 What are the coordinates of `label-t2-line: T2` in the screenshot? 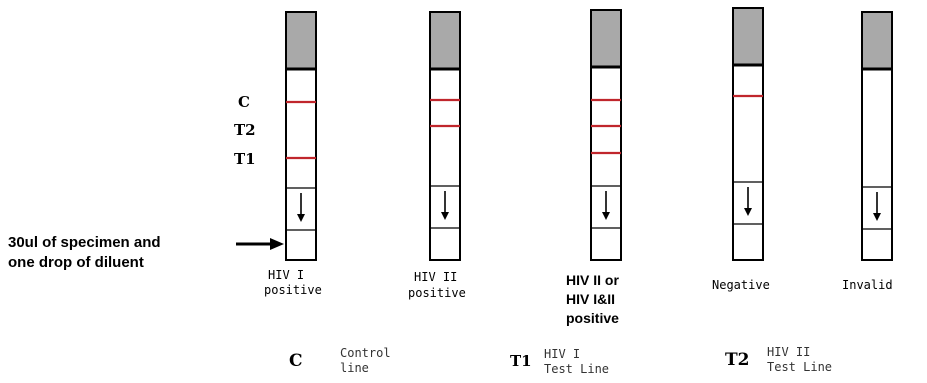 It's located at (245, 130).